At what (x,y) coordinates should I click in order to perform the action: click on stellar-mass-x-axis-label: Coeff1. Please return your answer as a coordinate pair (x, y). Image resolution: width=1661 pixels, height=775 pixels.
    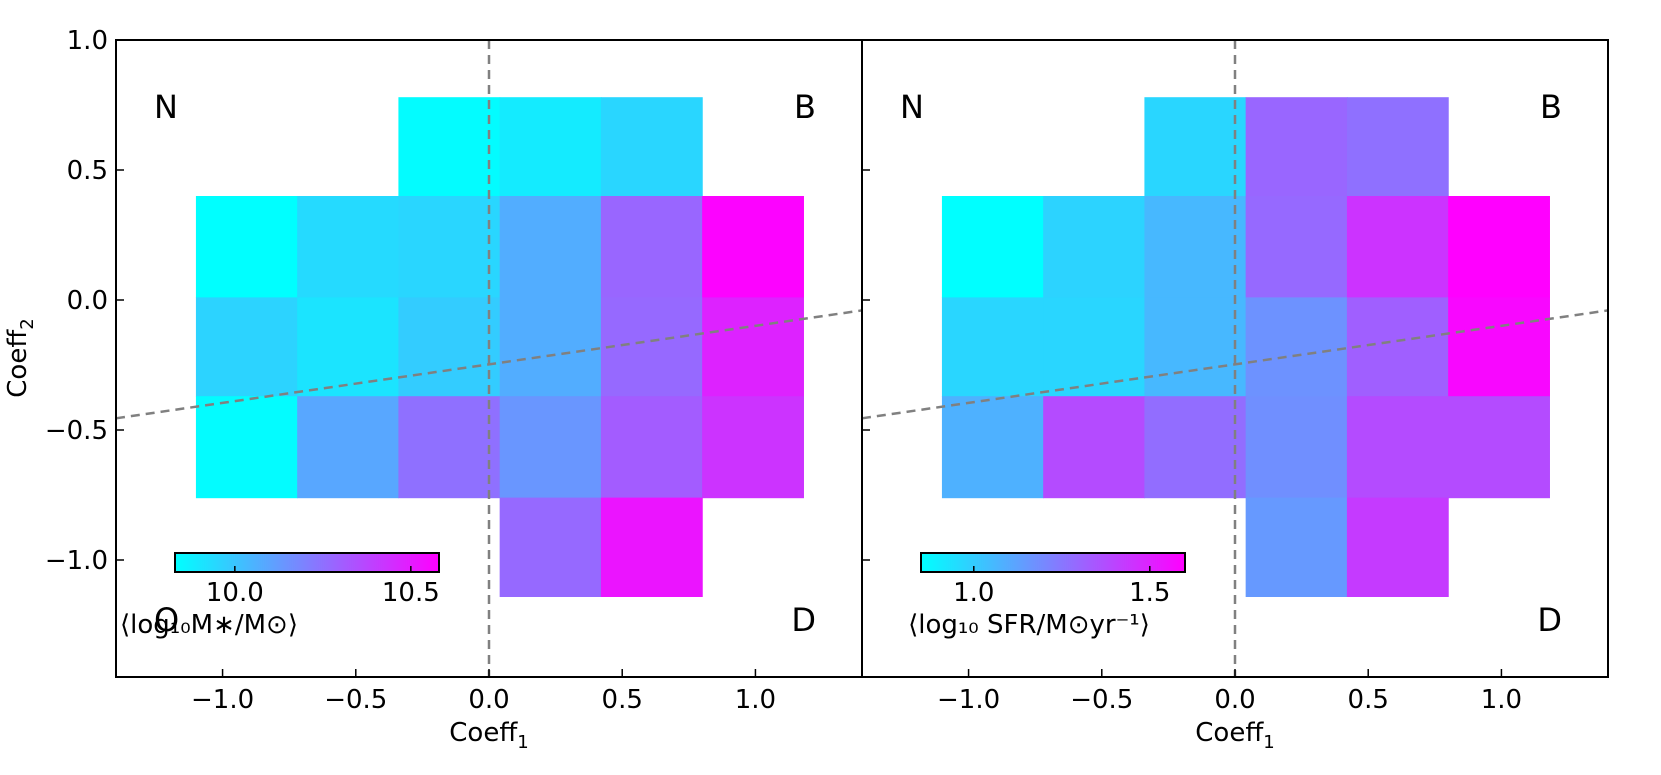
    Looking at the image, I should click on (488, 735).